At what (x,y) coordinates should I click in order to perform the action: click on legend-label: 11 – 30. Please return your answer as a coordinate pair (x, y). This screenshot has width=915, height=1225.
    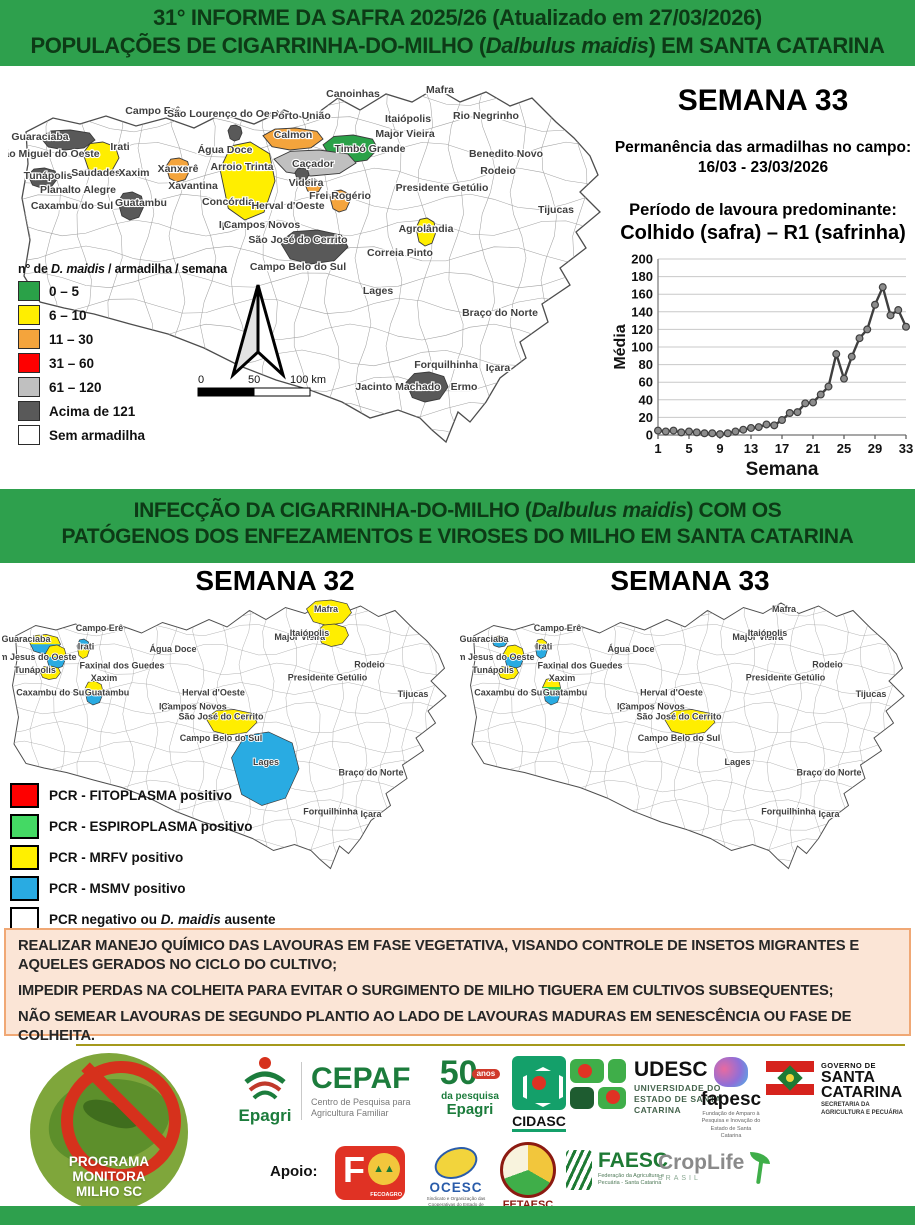
    Looking at the image, I should click on (71, 339).